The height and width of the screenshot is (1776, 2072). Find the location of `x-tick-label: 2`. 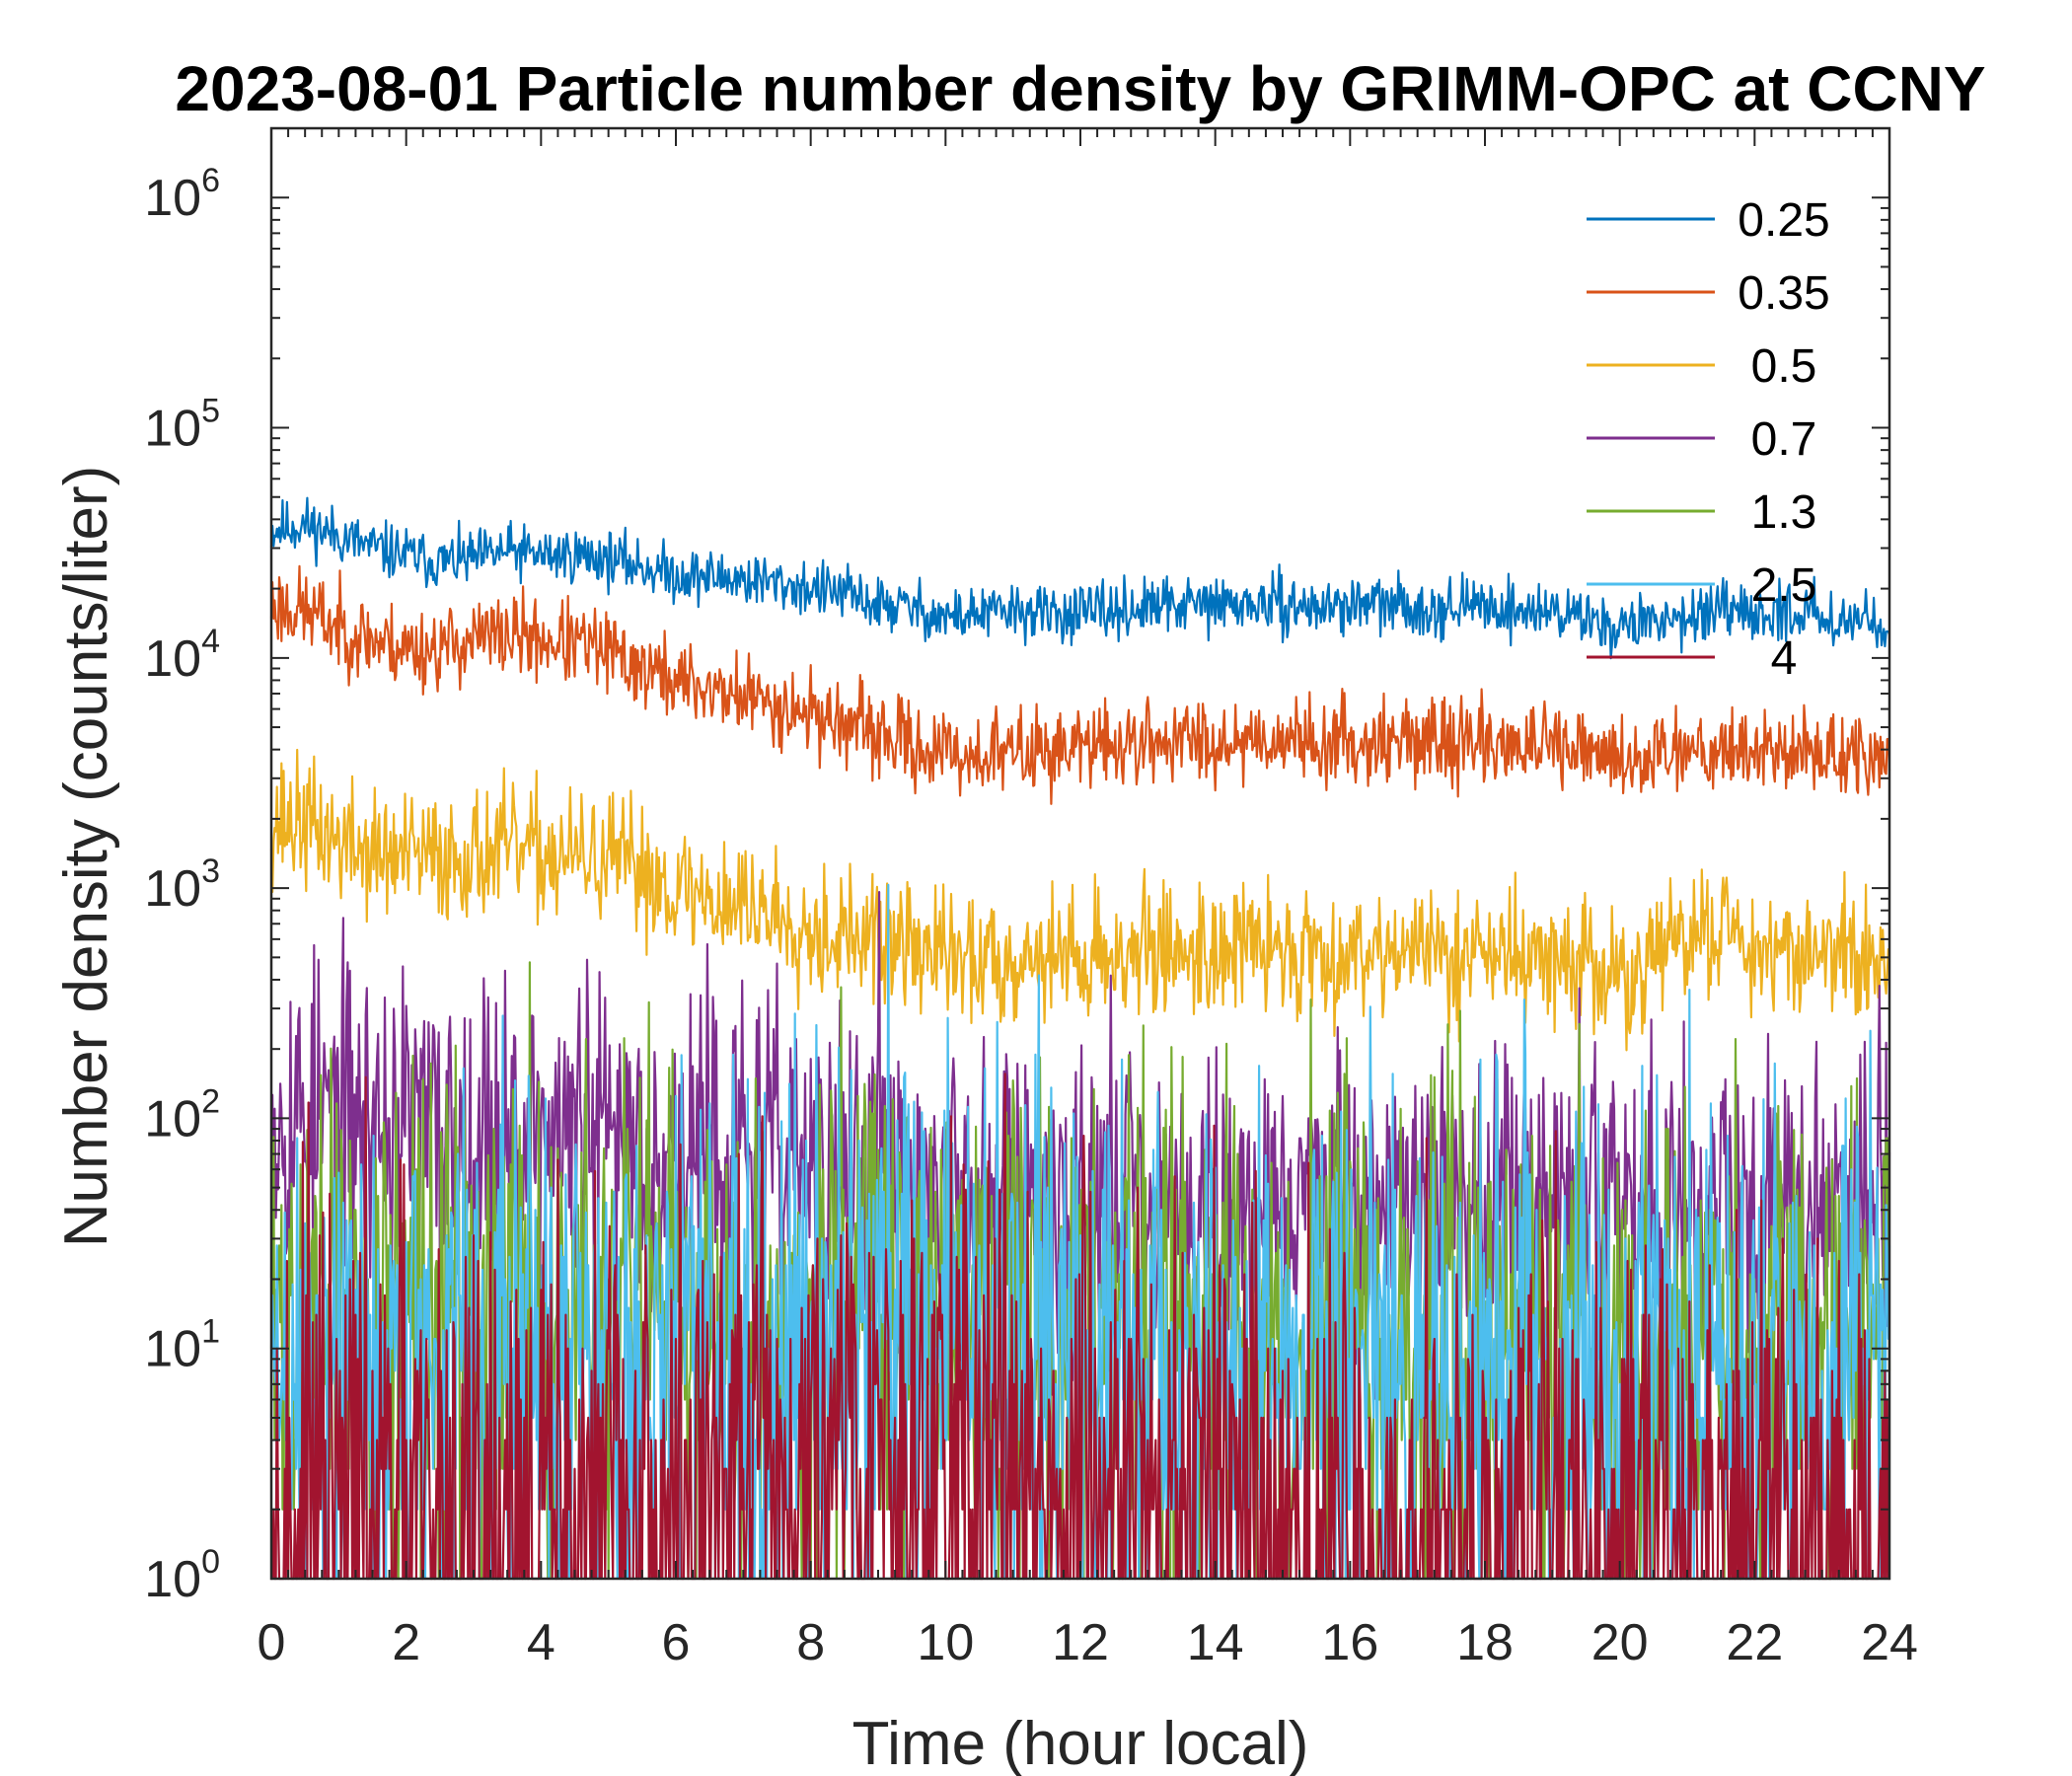

x-tick-label: 2 is located at coordinates (406, 1643).